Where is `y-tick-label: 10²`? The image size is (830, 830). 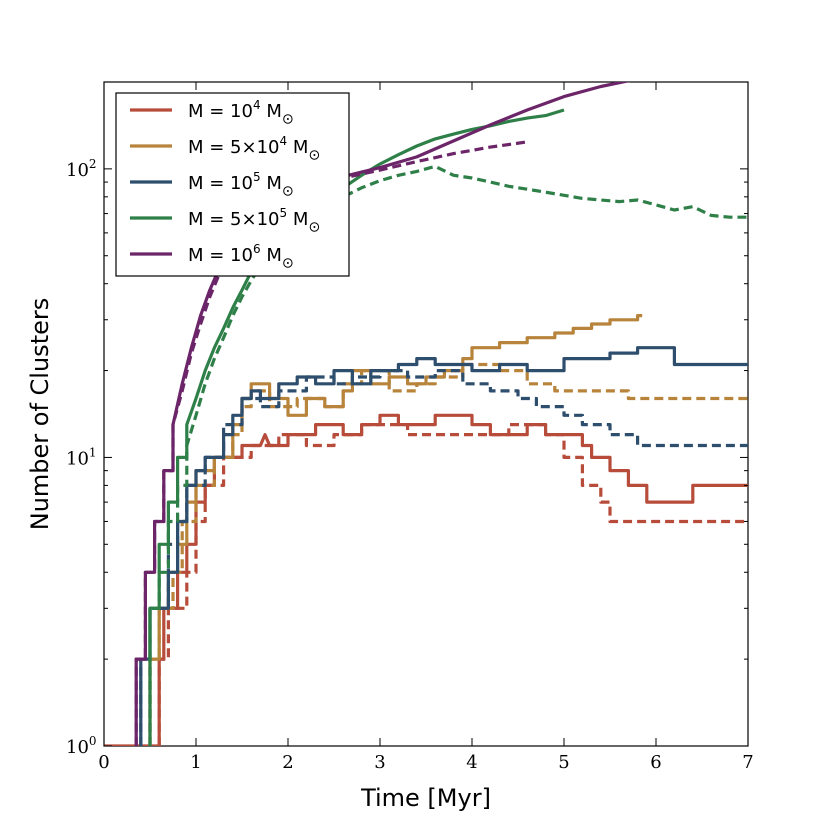 y-tick-label: 10² is located at coordinates (81, 169).